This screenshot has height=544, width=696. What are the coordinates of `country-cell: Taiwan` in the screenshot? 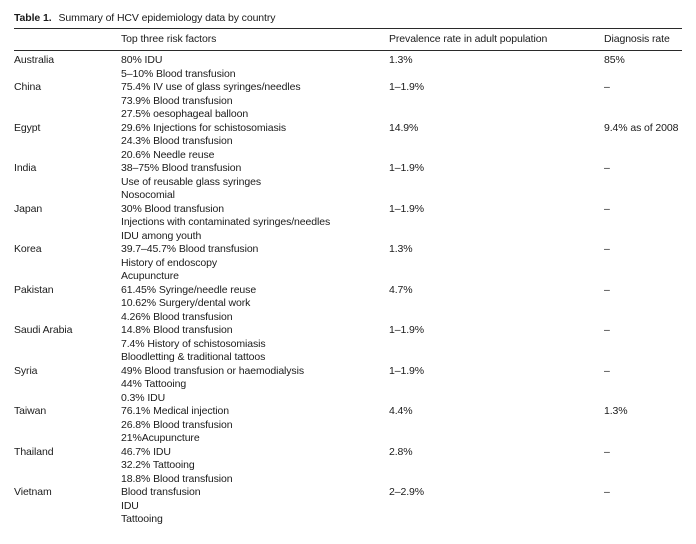 It's located at (30, 411).